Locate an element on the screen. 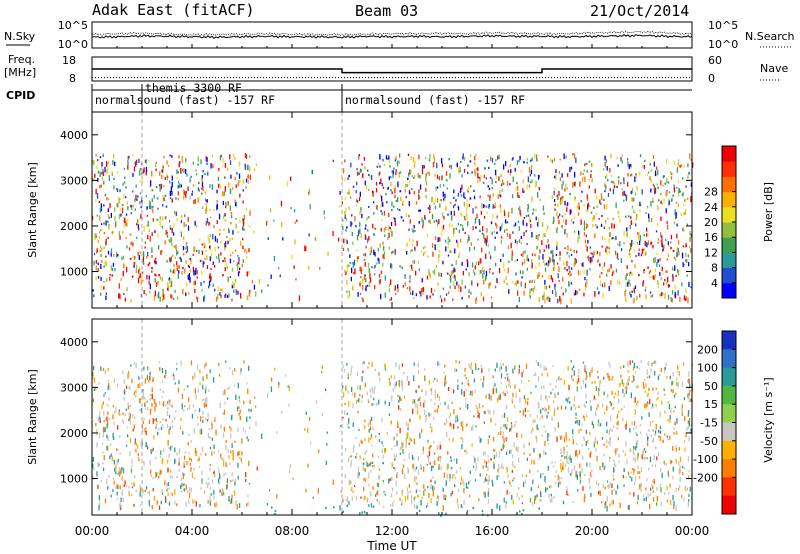 The image size is (800, 554). colorbar-tick-label: 50 is located at coordinates (711, 386).